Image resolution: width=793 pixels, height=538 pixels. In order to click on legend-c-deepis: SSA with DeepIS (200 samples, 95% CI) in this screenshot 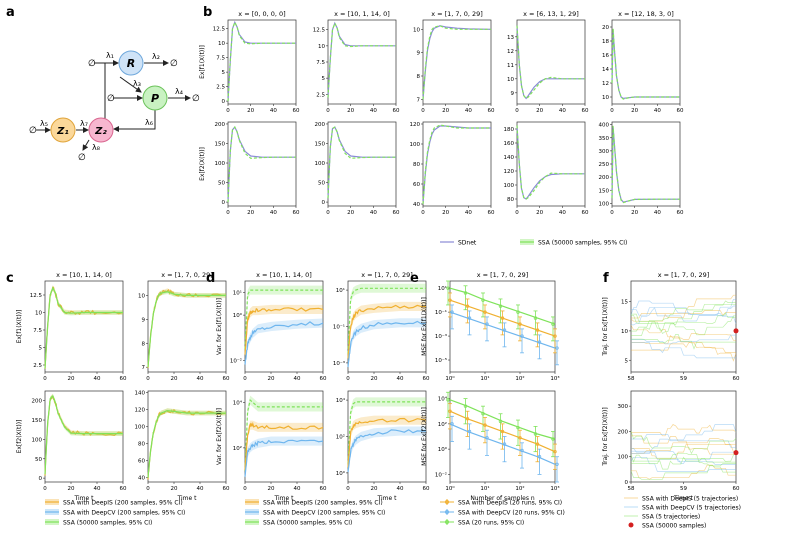, I will do `click(114, 503)`.